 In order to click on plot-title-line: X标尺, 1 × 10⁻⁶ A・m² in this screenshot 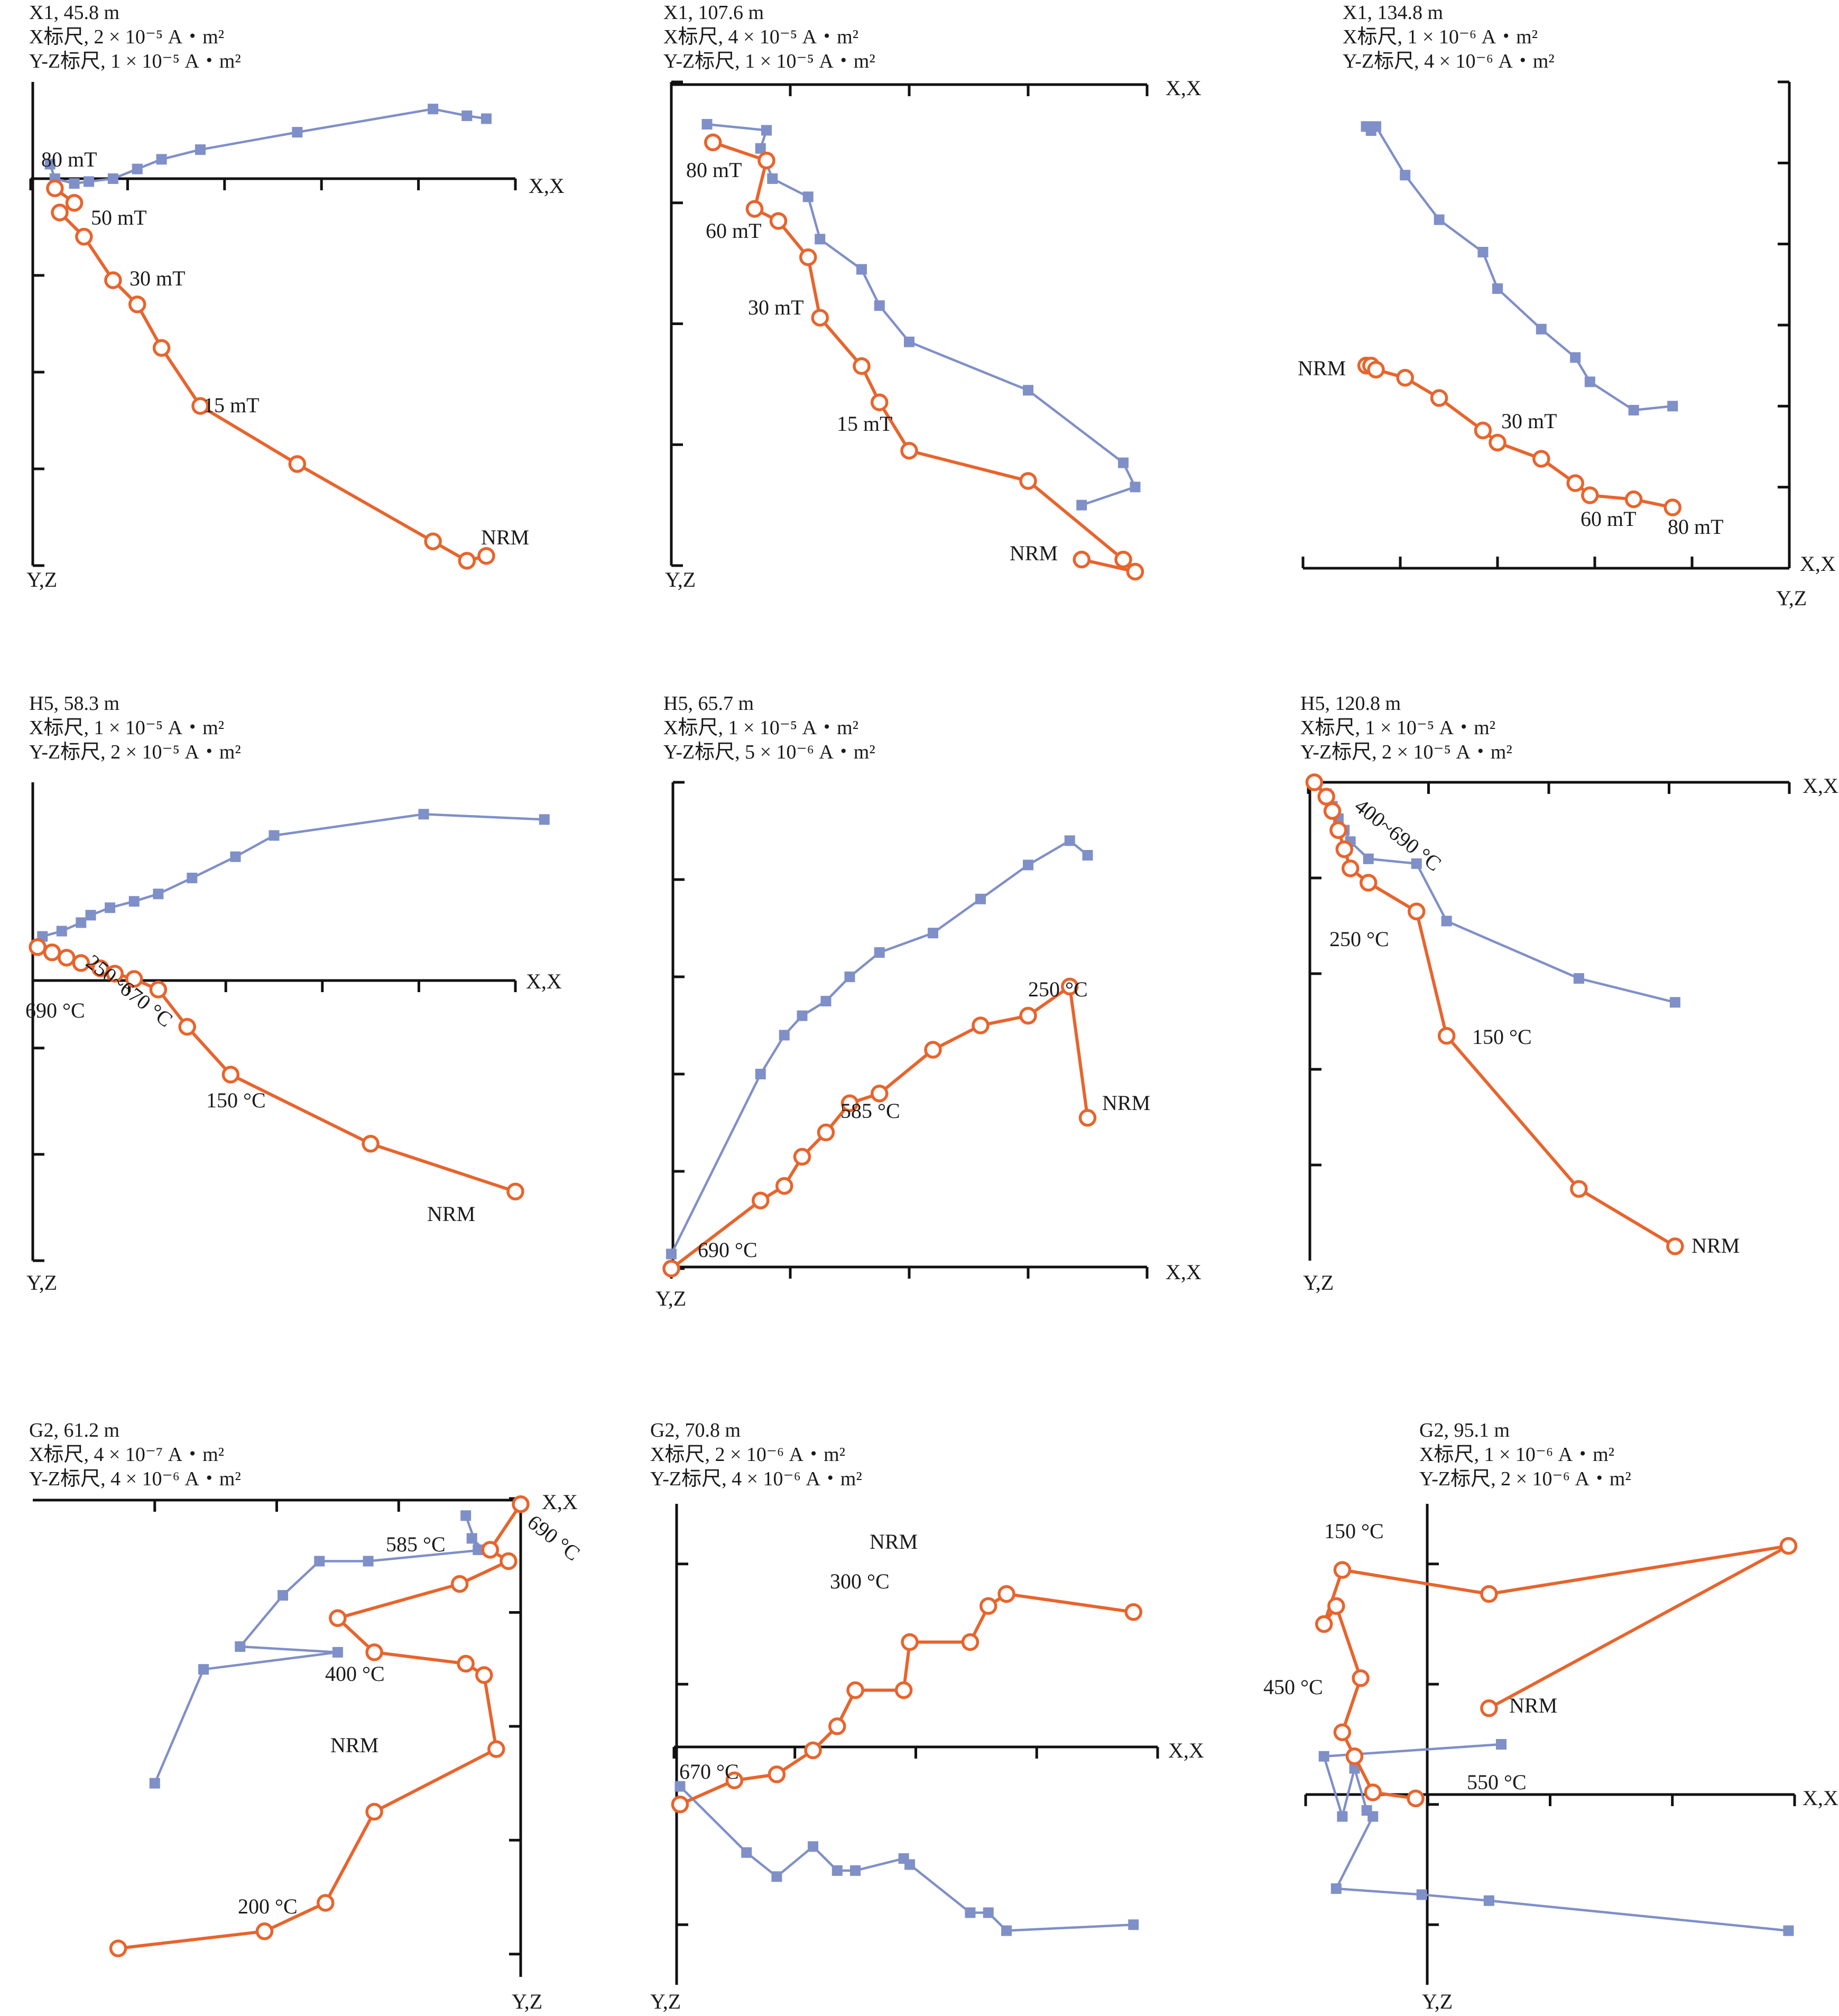, I will do `click(1516, 1455)`.